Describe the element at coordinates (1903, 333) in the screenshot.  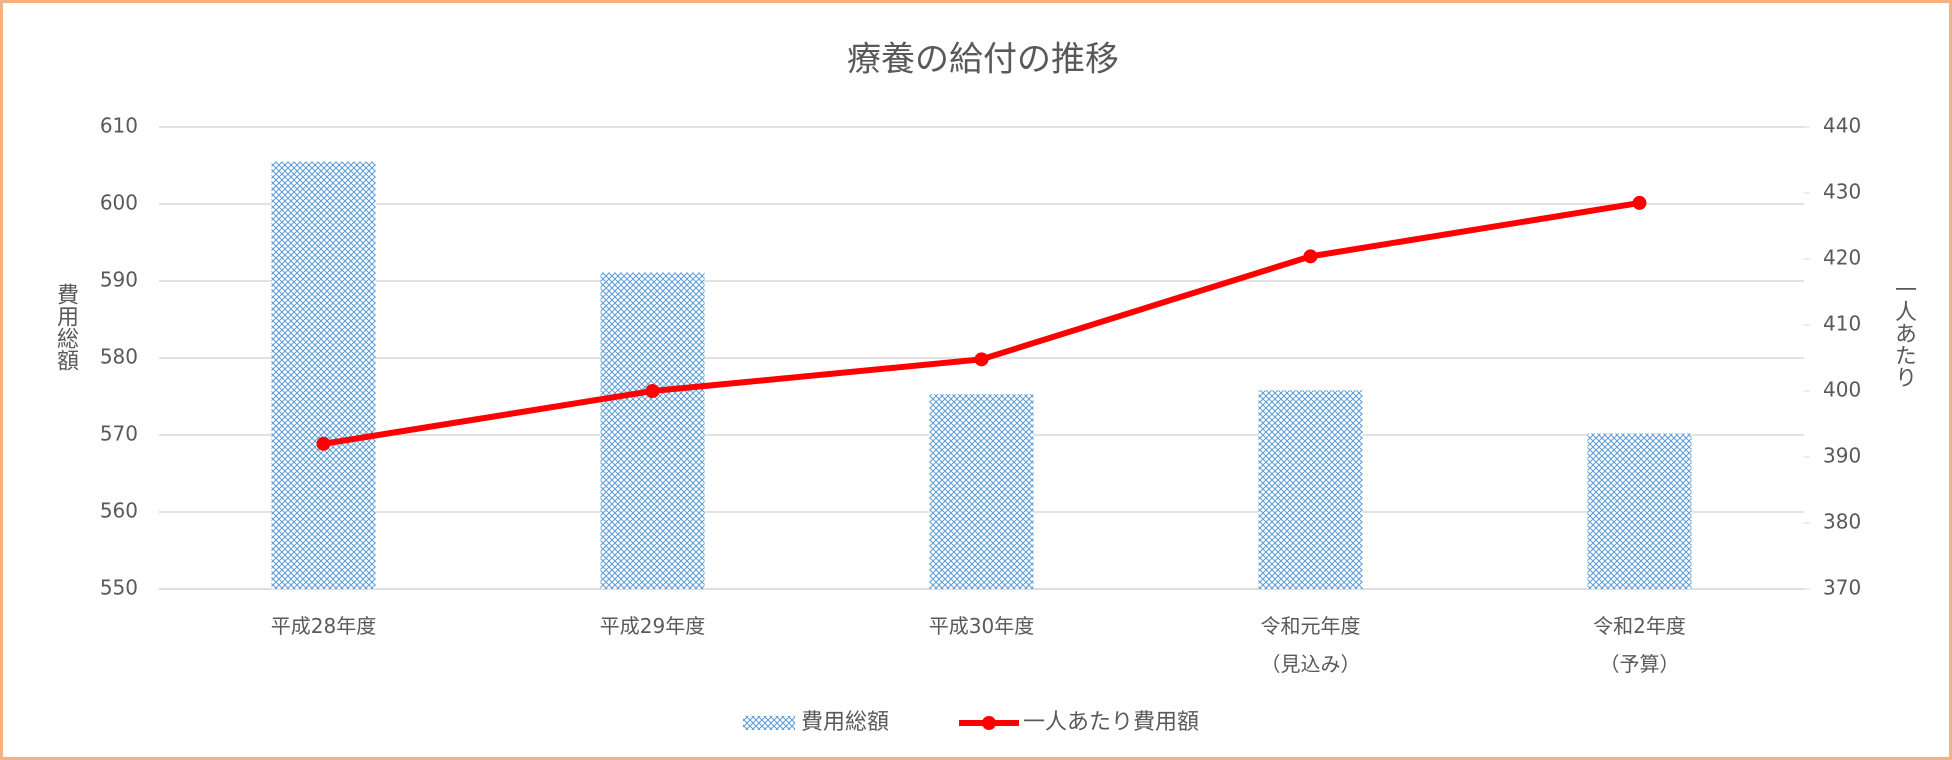
I see `y2-axis-title: 一人あたり` at that location.